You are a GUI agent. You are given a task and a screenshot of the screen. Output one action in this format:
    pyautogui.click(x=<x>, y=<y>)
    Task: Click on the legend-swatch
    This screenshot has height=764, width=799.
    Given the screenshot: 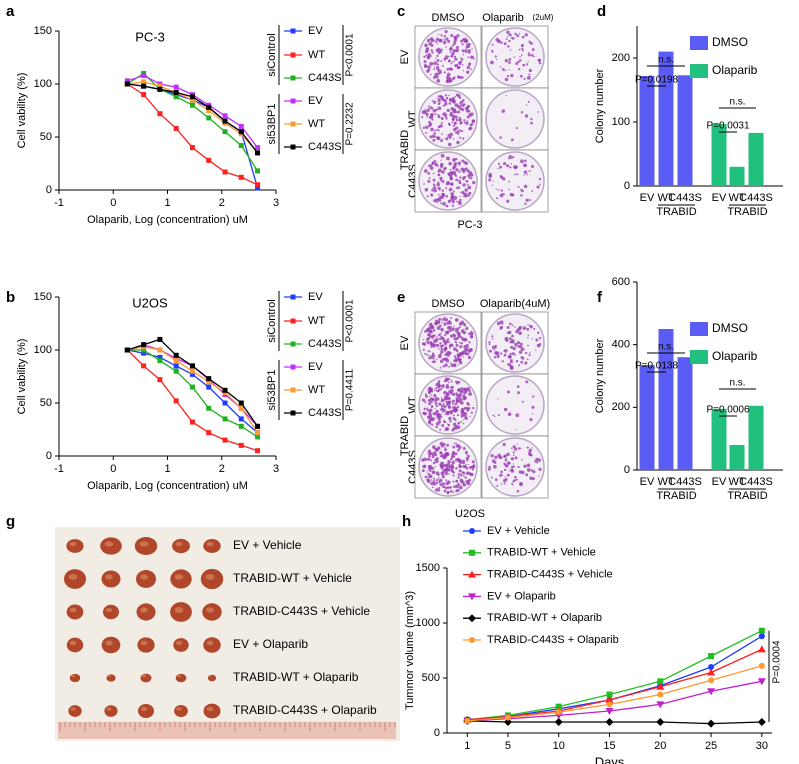 What is the action you would take?
    pyautogui.click(x=699, y=357)
    